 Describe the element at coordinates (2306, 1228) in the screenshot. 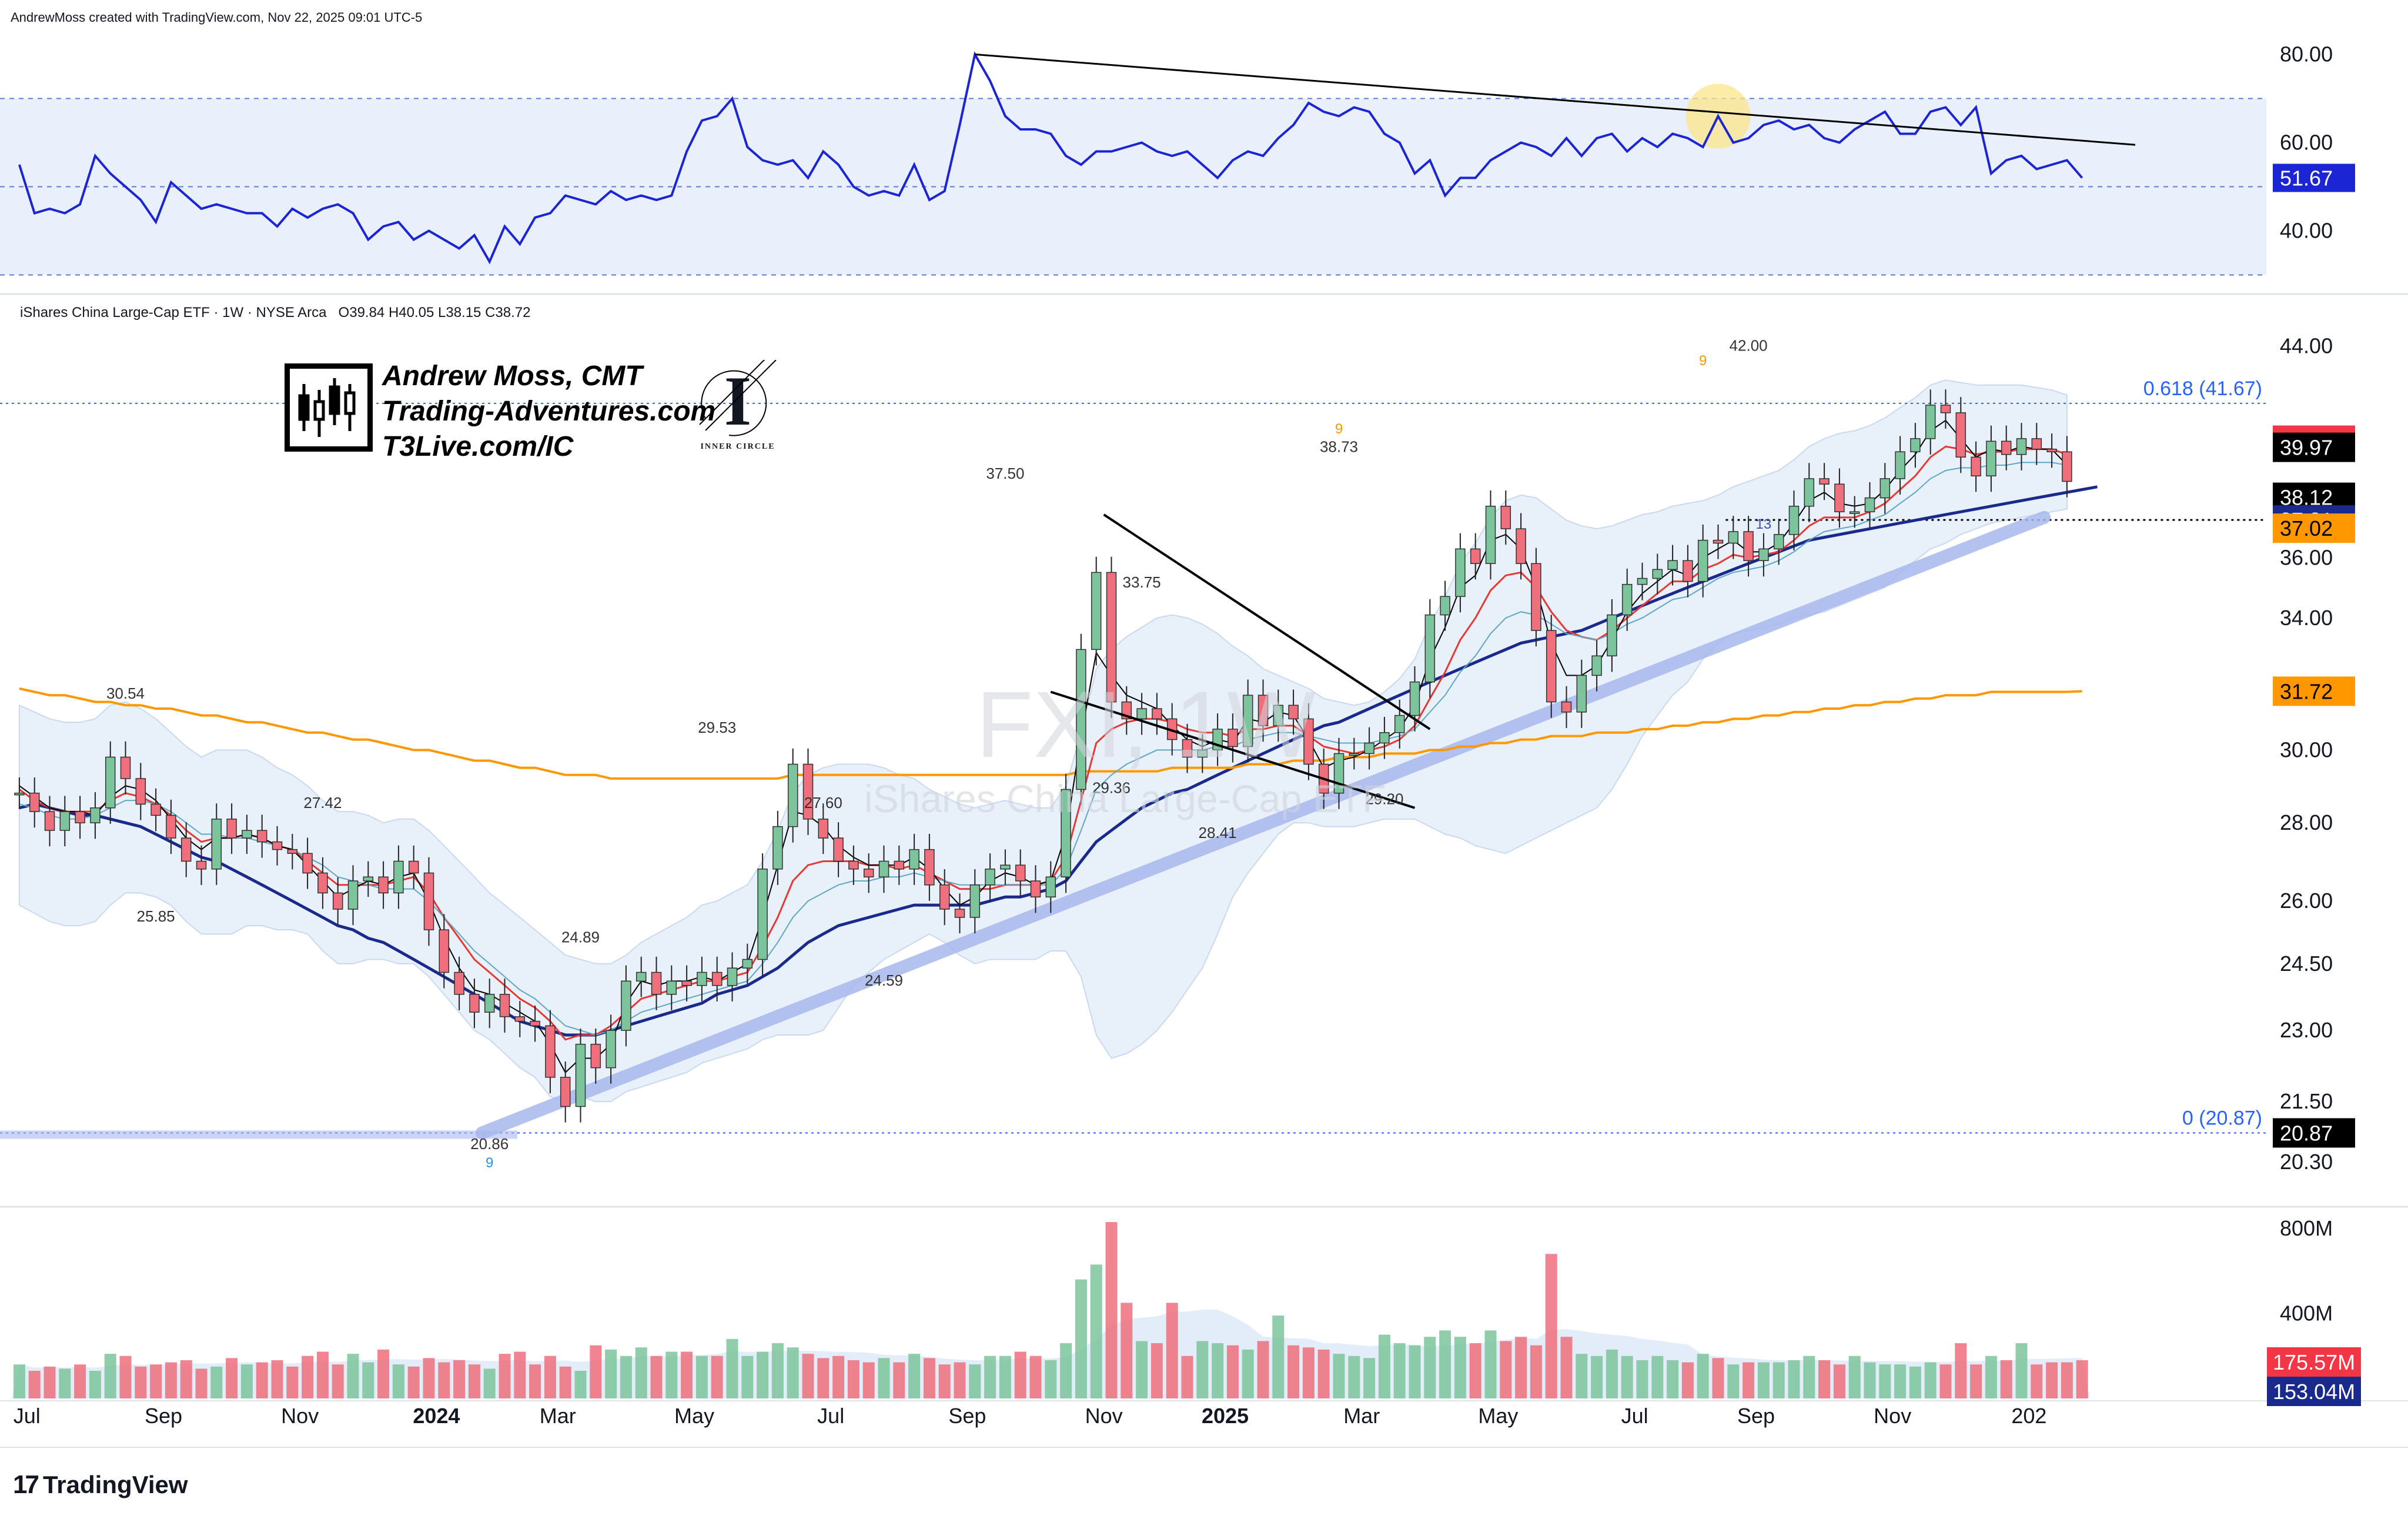

I see `volume-tick-label: 800M` at that location.